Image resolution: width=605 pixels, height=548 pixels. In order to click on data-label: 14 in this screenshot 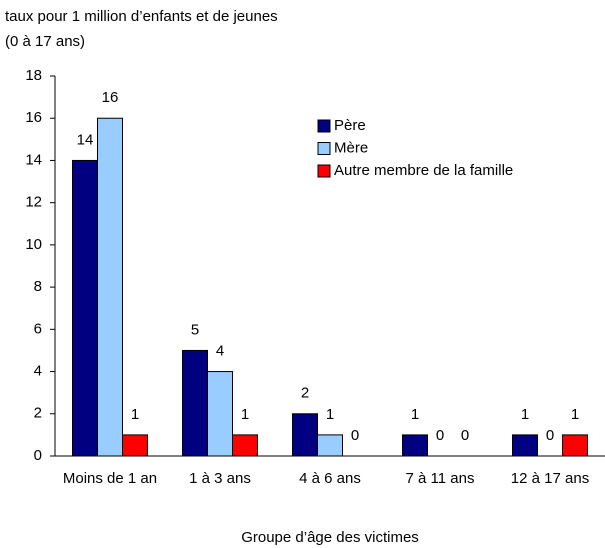, I will do `click(85, 139)`.